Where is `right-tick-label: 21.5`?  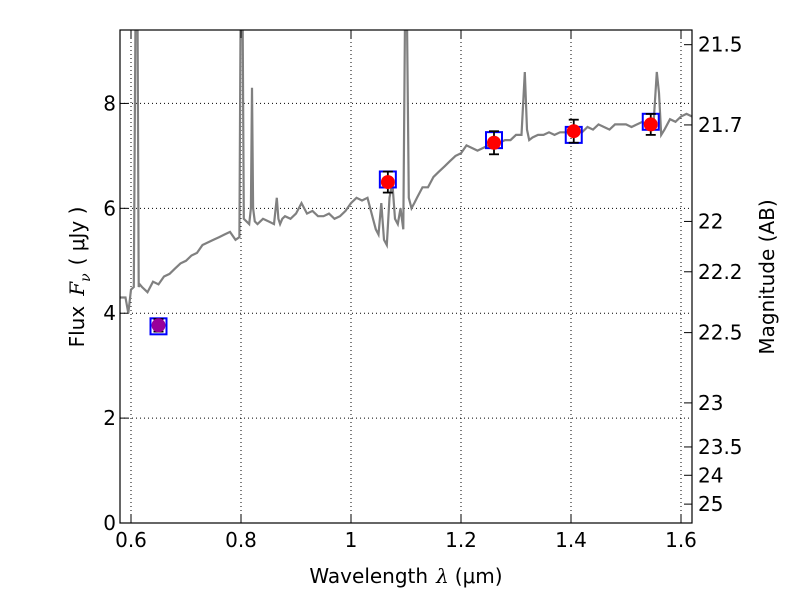
right-tick-label: 21.5 is located at coordinates (720, 45).